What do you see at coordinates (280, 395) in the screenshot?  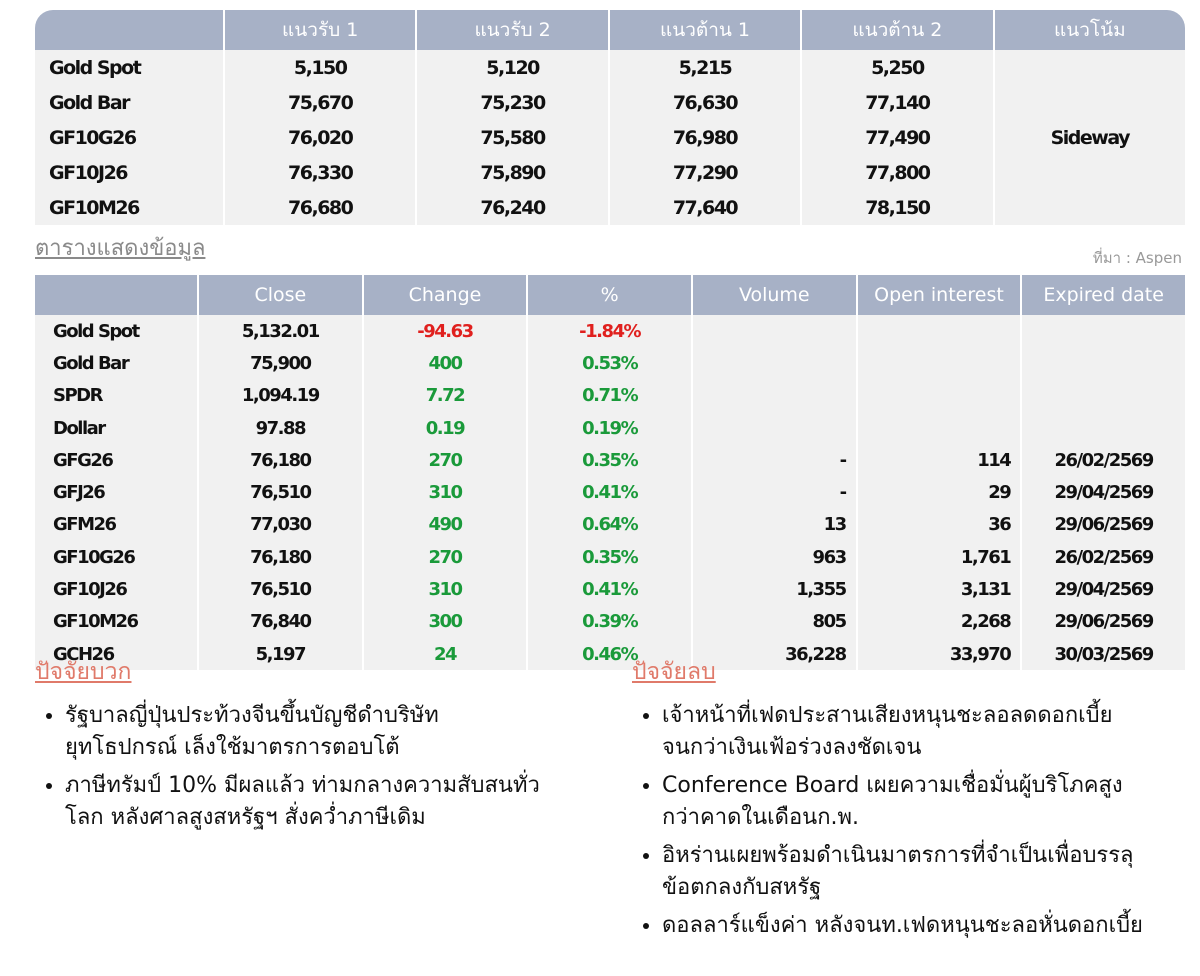 I see `cell: 1,094.19` at bounding box center [280, 395].